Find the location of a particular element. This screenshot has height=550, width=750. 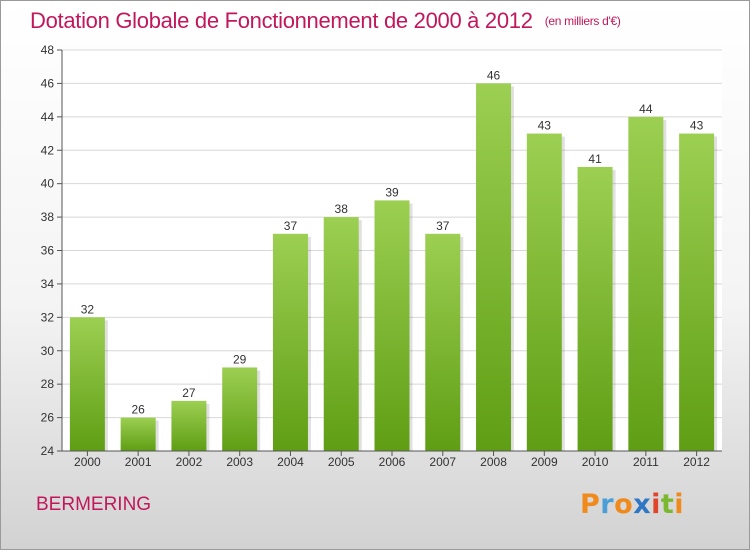

x-tick-label: 2001 is located at coordinates (138, 462).